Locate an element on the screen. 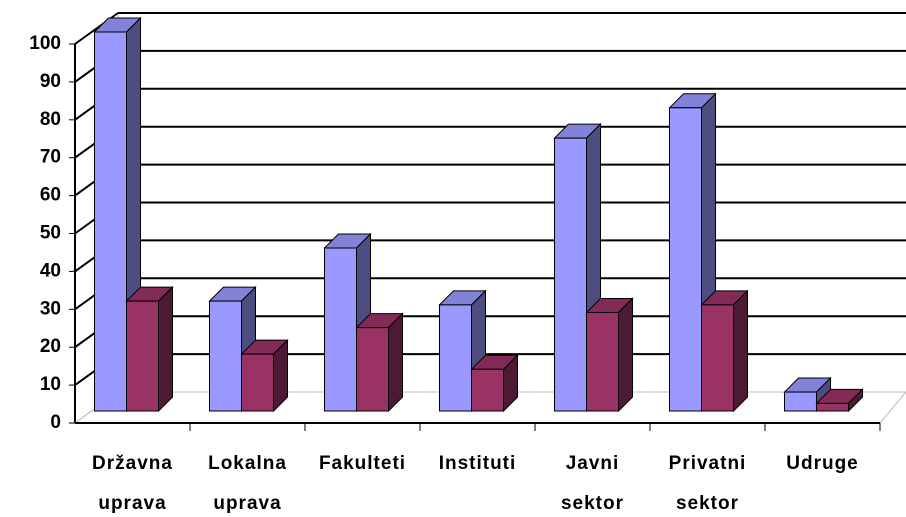  x-tick-label: Javni sektor is located at coordinates (592, 483).